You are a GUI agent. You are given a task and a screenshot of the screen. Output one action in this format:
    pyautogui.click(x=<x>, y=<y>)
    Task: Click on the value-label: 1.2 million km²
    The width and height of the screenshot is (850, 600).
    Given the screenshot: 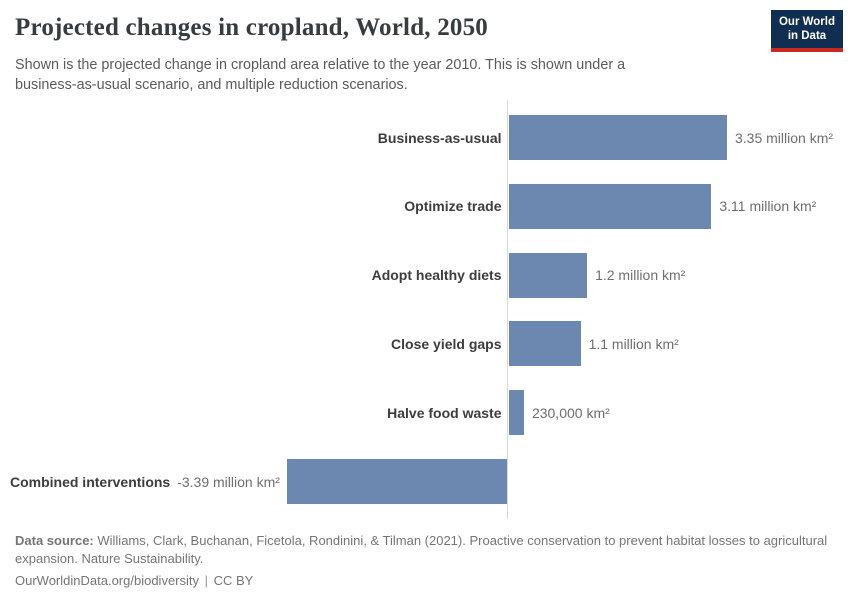 What is the action you would take?
    pyautogui.click(x=640, y=275)
    